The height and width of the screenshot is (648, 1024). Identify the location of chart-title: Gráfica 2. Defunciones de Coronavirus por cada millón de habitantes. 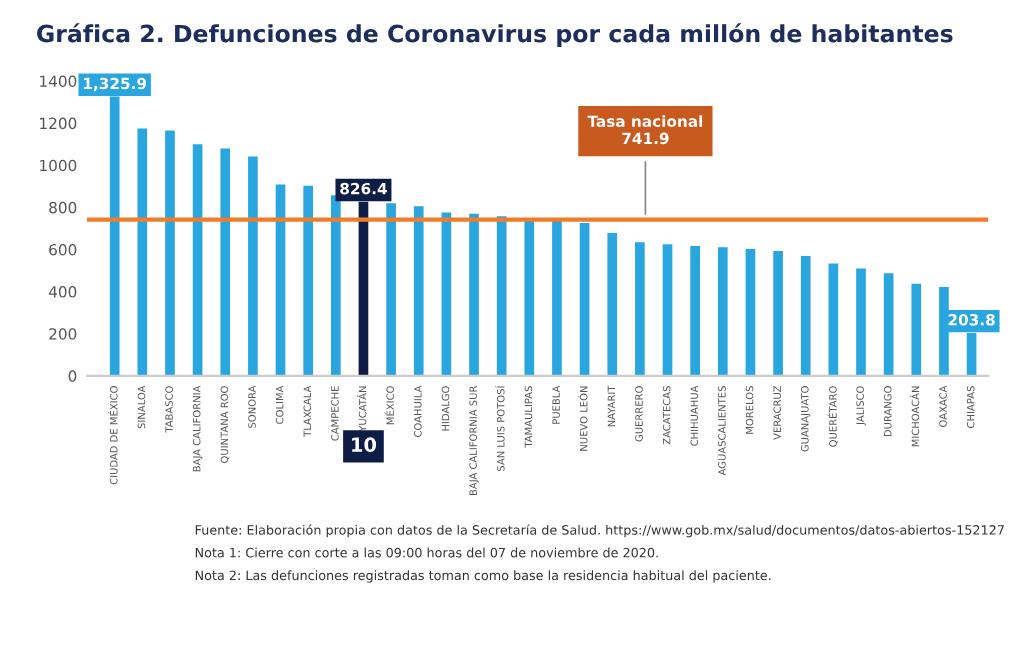
(495, 35).